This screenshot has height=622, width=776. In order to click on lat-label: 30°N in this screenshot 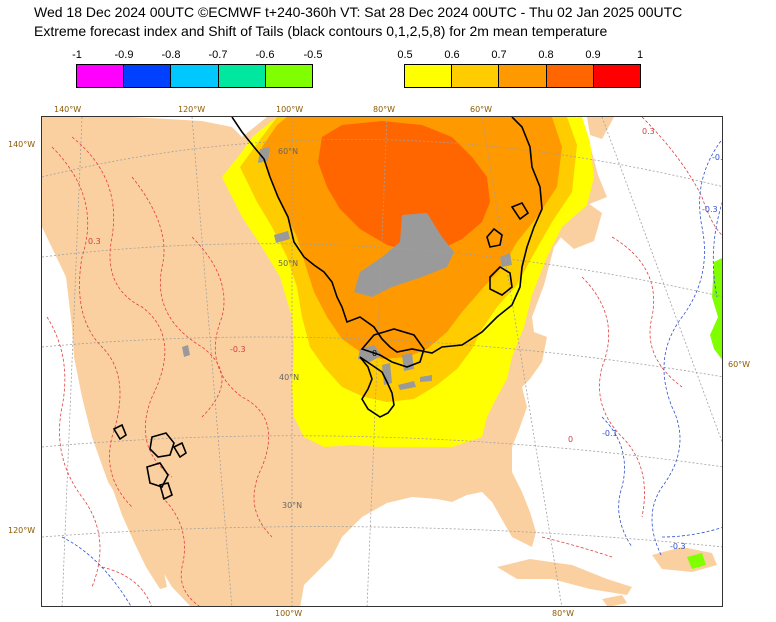, I will do `click(292, 505)`.